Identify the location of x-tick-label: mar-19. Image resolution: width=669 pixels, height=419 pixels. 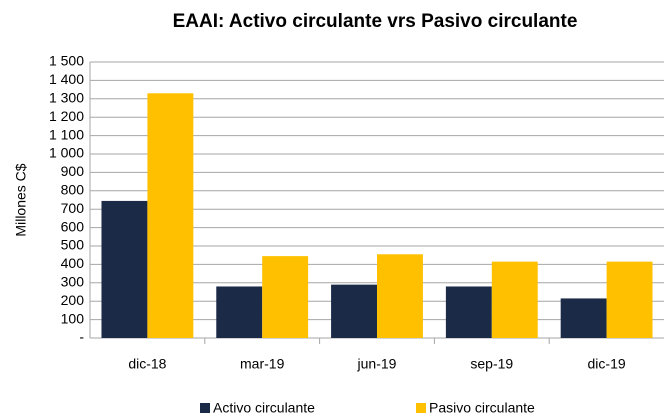
(262, 364).